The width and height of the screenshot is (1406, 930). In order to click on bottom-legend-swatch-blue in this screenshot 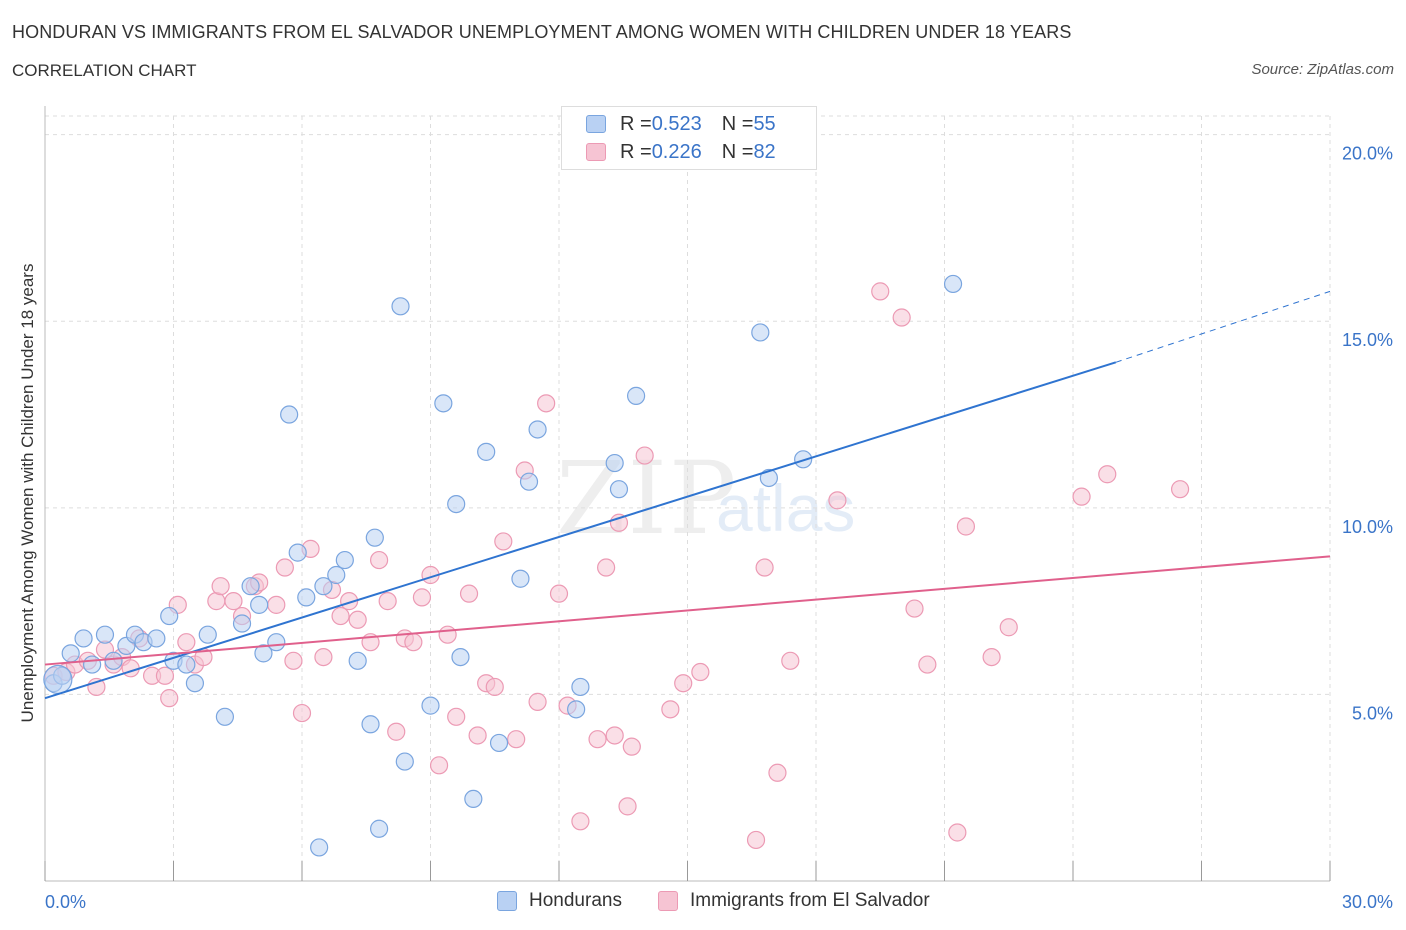, I will do `click(507, 901)`.